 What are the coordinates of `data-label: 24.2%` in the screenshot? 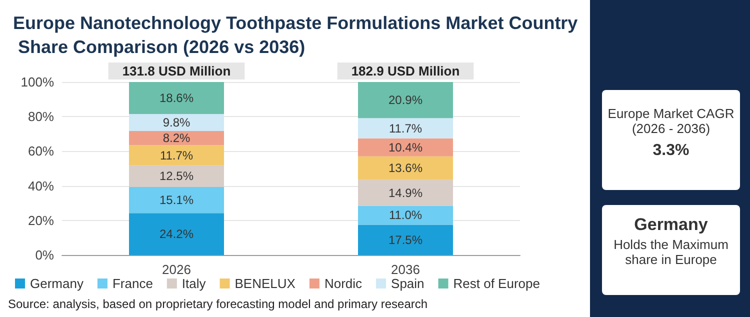 It's located at (176, 234).